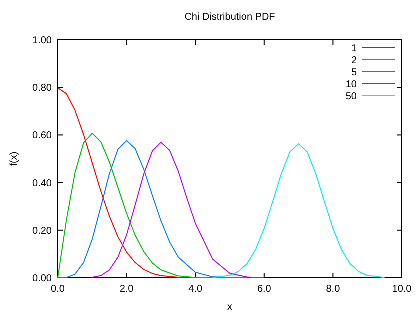 This screenshot has height=320, width=420. I want to click on y-tick-label: 0.00, so click(42, 279).